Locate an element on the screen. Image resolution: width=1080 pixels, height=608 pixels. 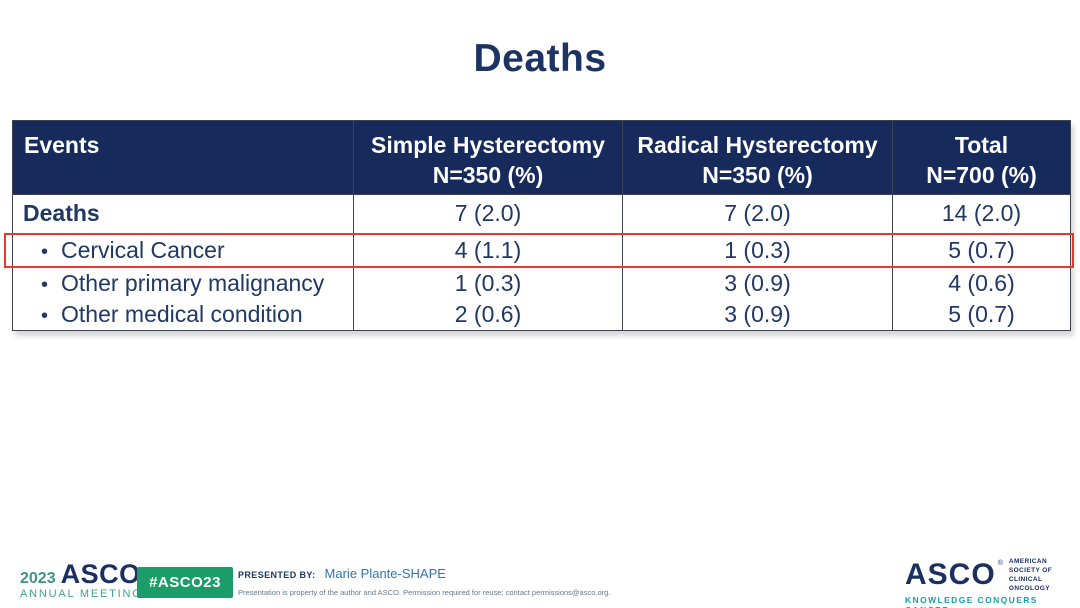
meeting-logo-row: 2023 ASCO ® is located at coordinates (86, 574).